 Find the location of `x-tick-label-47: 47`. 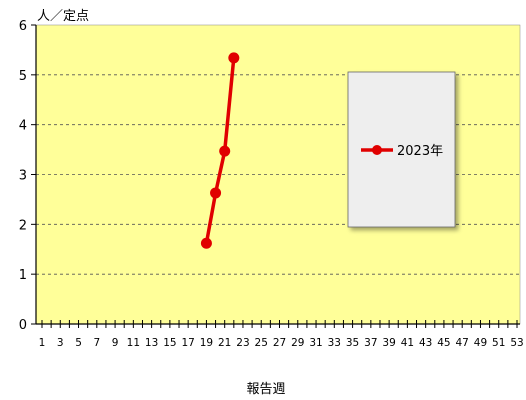

x-tick-label-47: 47 is located at coordinates (462, 343).